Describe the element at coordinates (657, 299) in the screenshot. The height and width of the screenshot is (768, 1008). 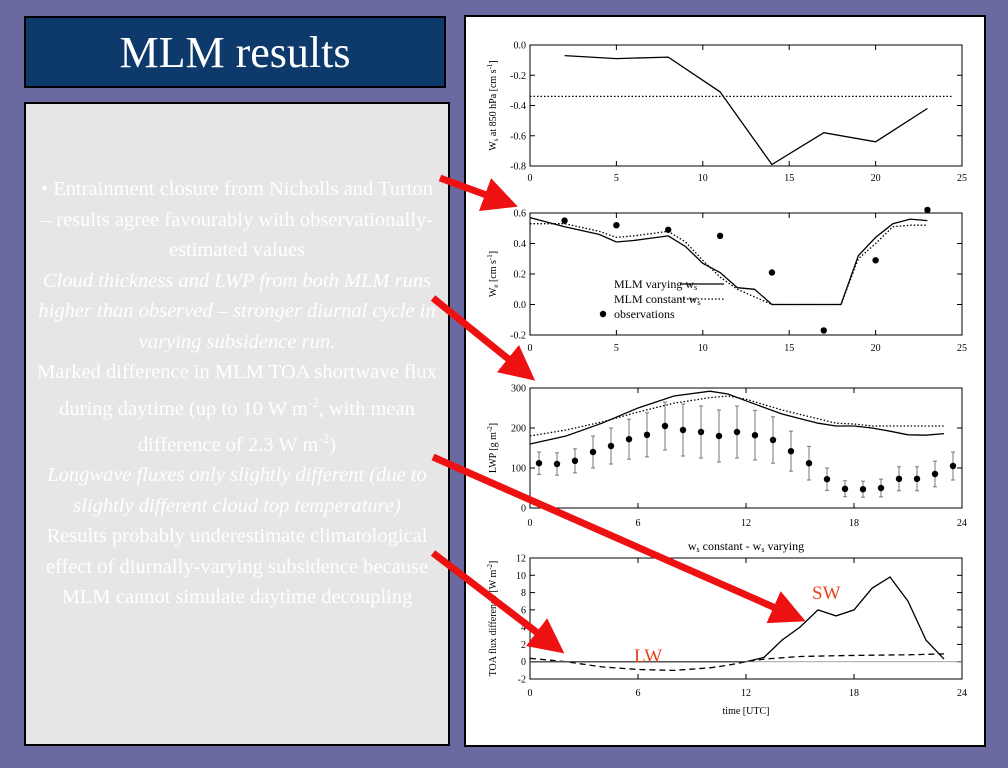
I see `legend-label: MLM constant ws` at that location.